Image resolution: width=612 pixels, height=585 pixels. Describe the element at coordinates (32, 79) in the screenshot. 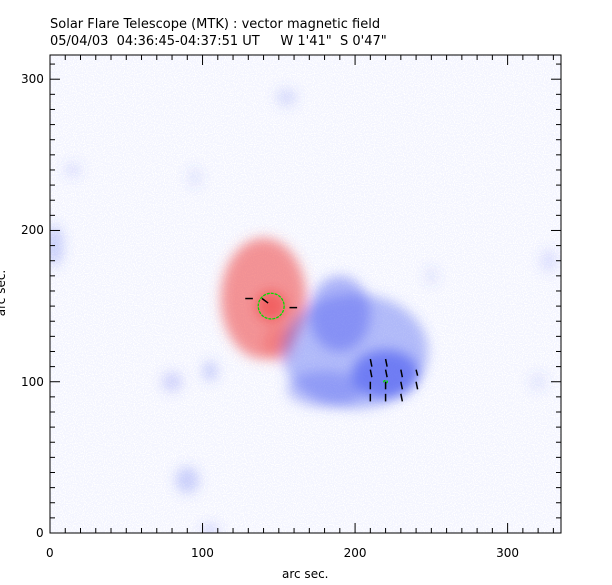

I see `y-tick-label: 300` at that location.